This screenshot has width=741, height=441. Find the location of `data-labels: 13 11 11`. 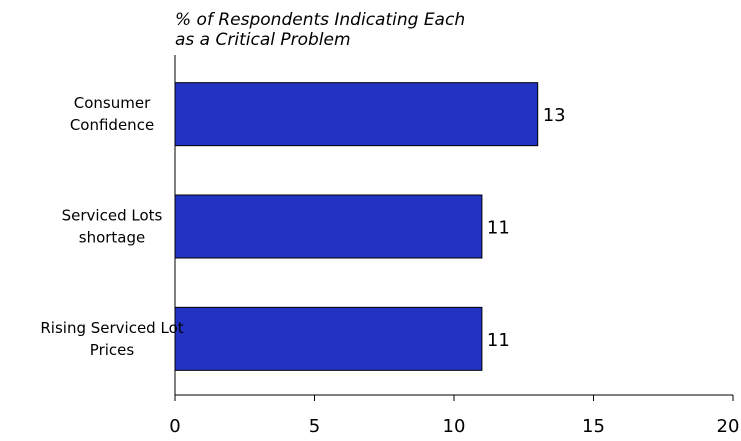

data-labels: 13 11 11 is located at coordinates (526, 228).